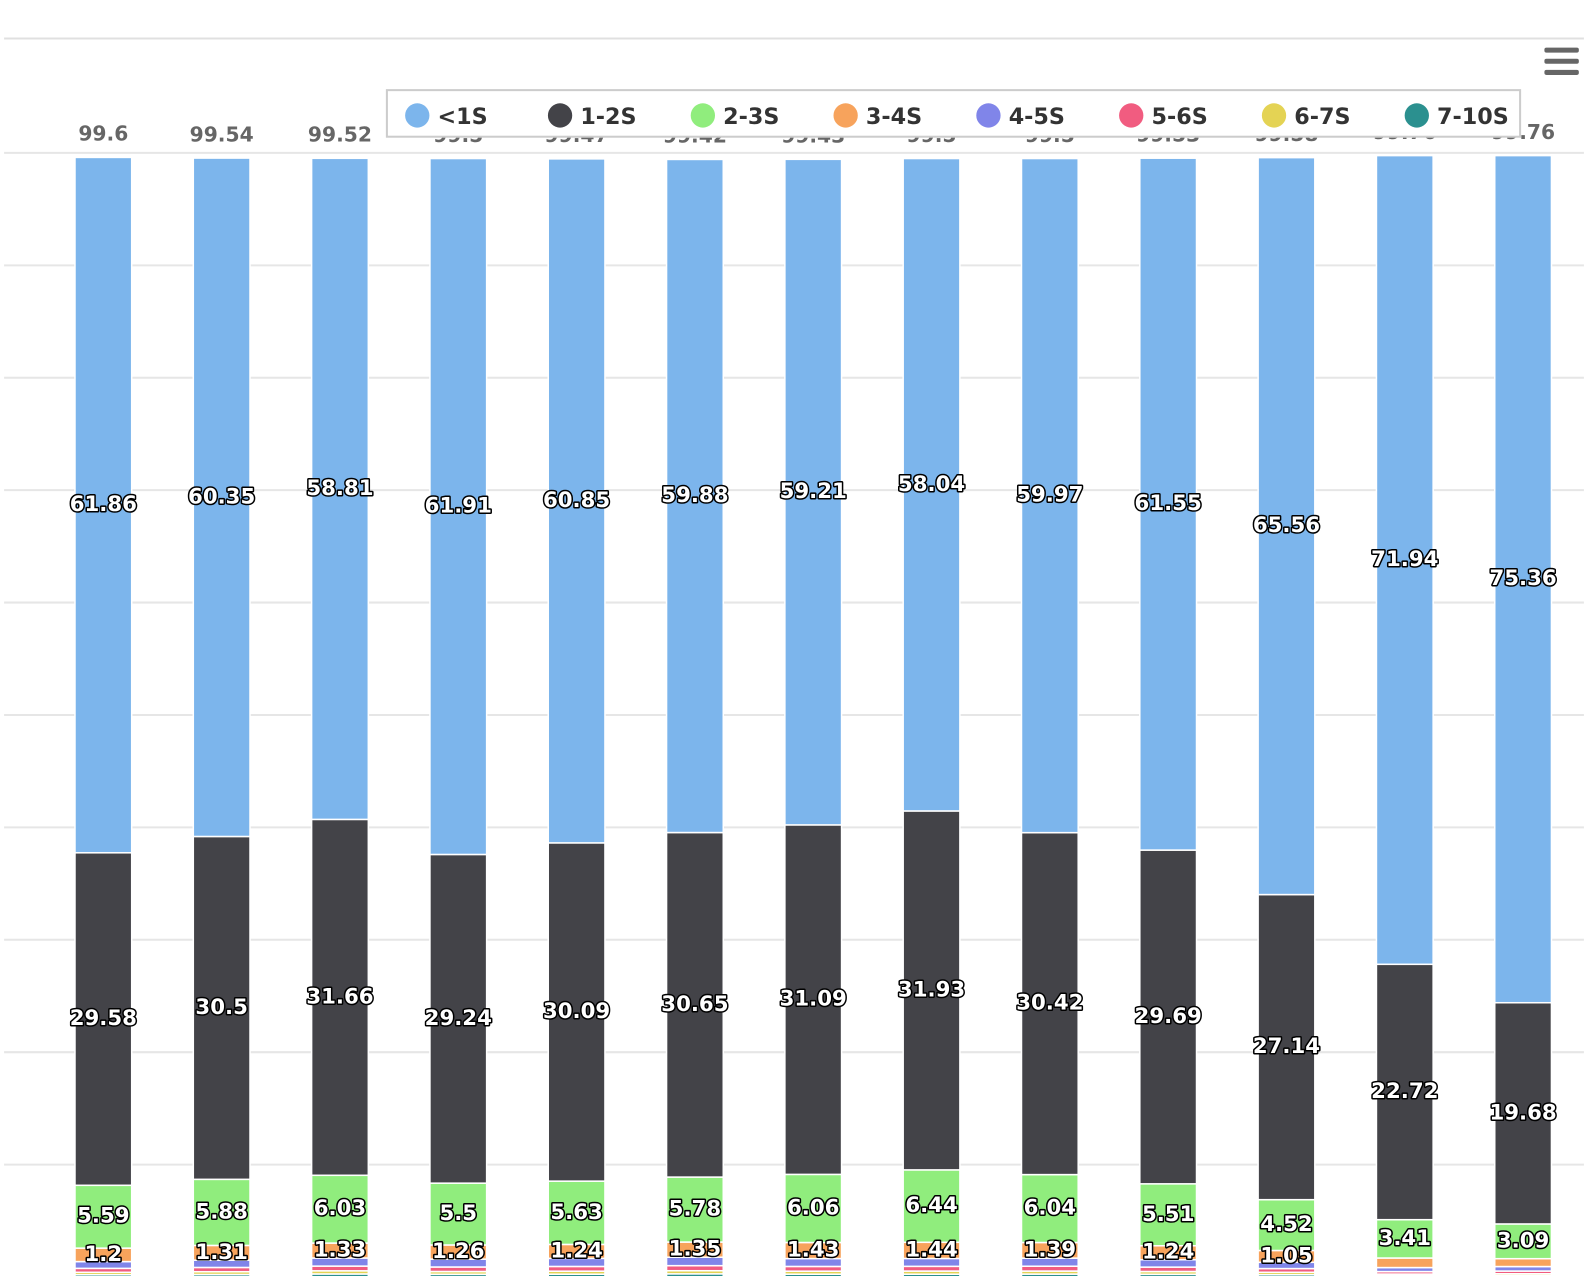  I want to click on data-label: 1.24, so click(1168, 1252).